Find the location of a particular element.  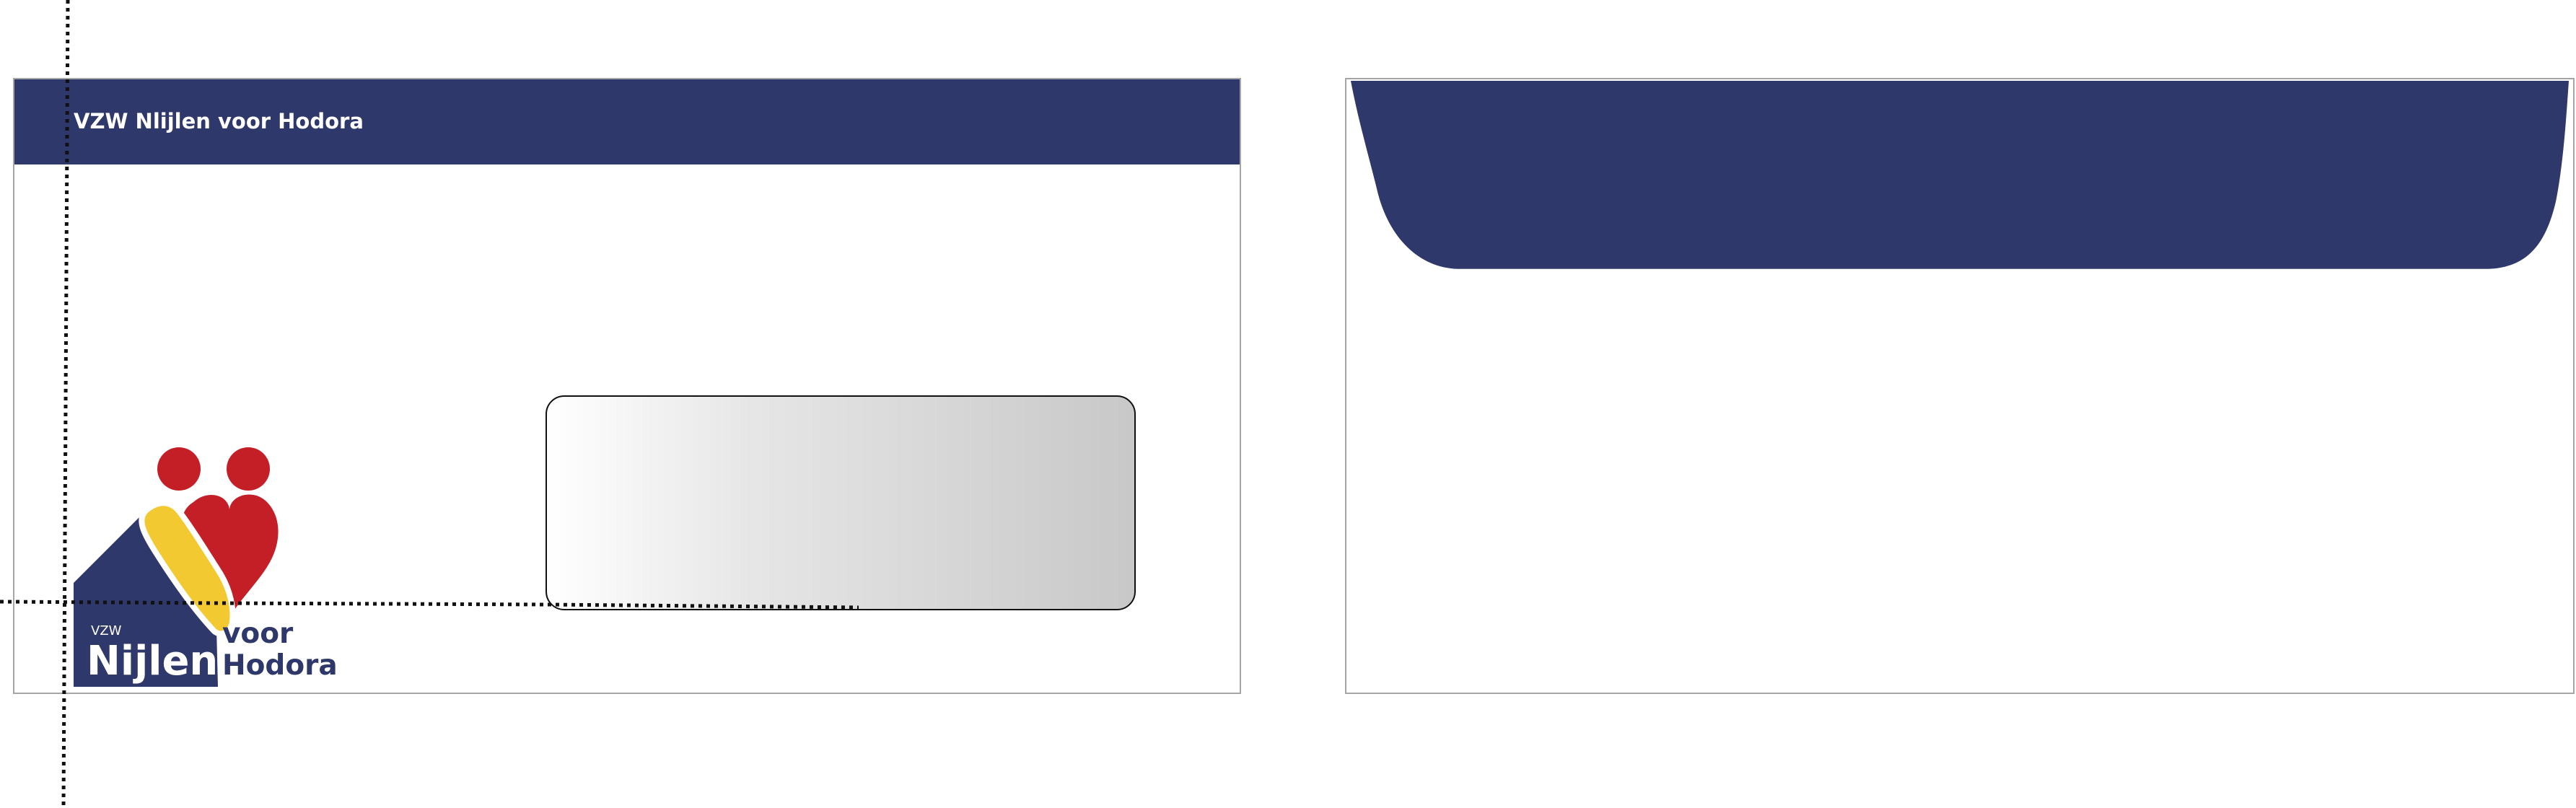

front-header-title: VZW Nlijlen voor Hodora is located at coordinates (219, 121).